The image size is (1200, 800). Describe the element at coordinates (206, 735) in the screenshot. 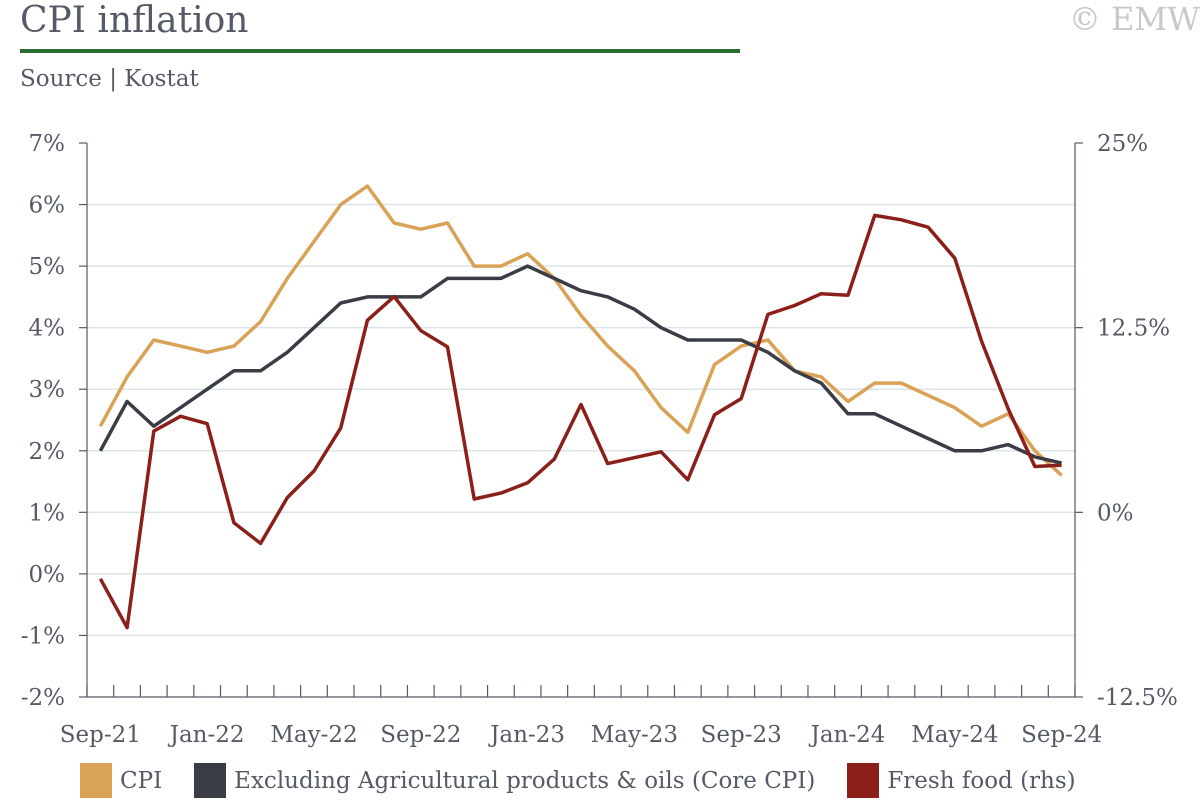

I see `x-tick-label: Jan-22` at that location.